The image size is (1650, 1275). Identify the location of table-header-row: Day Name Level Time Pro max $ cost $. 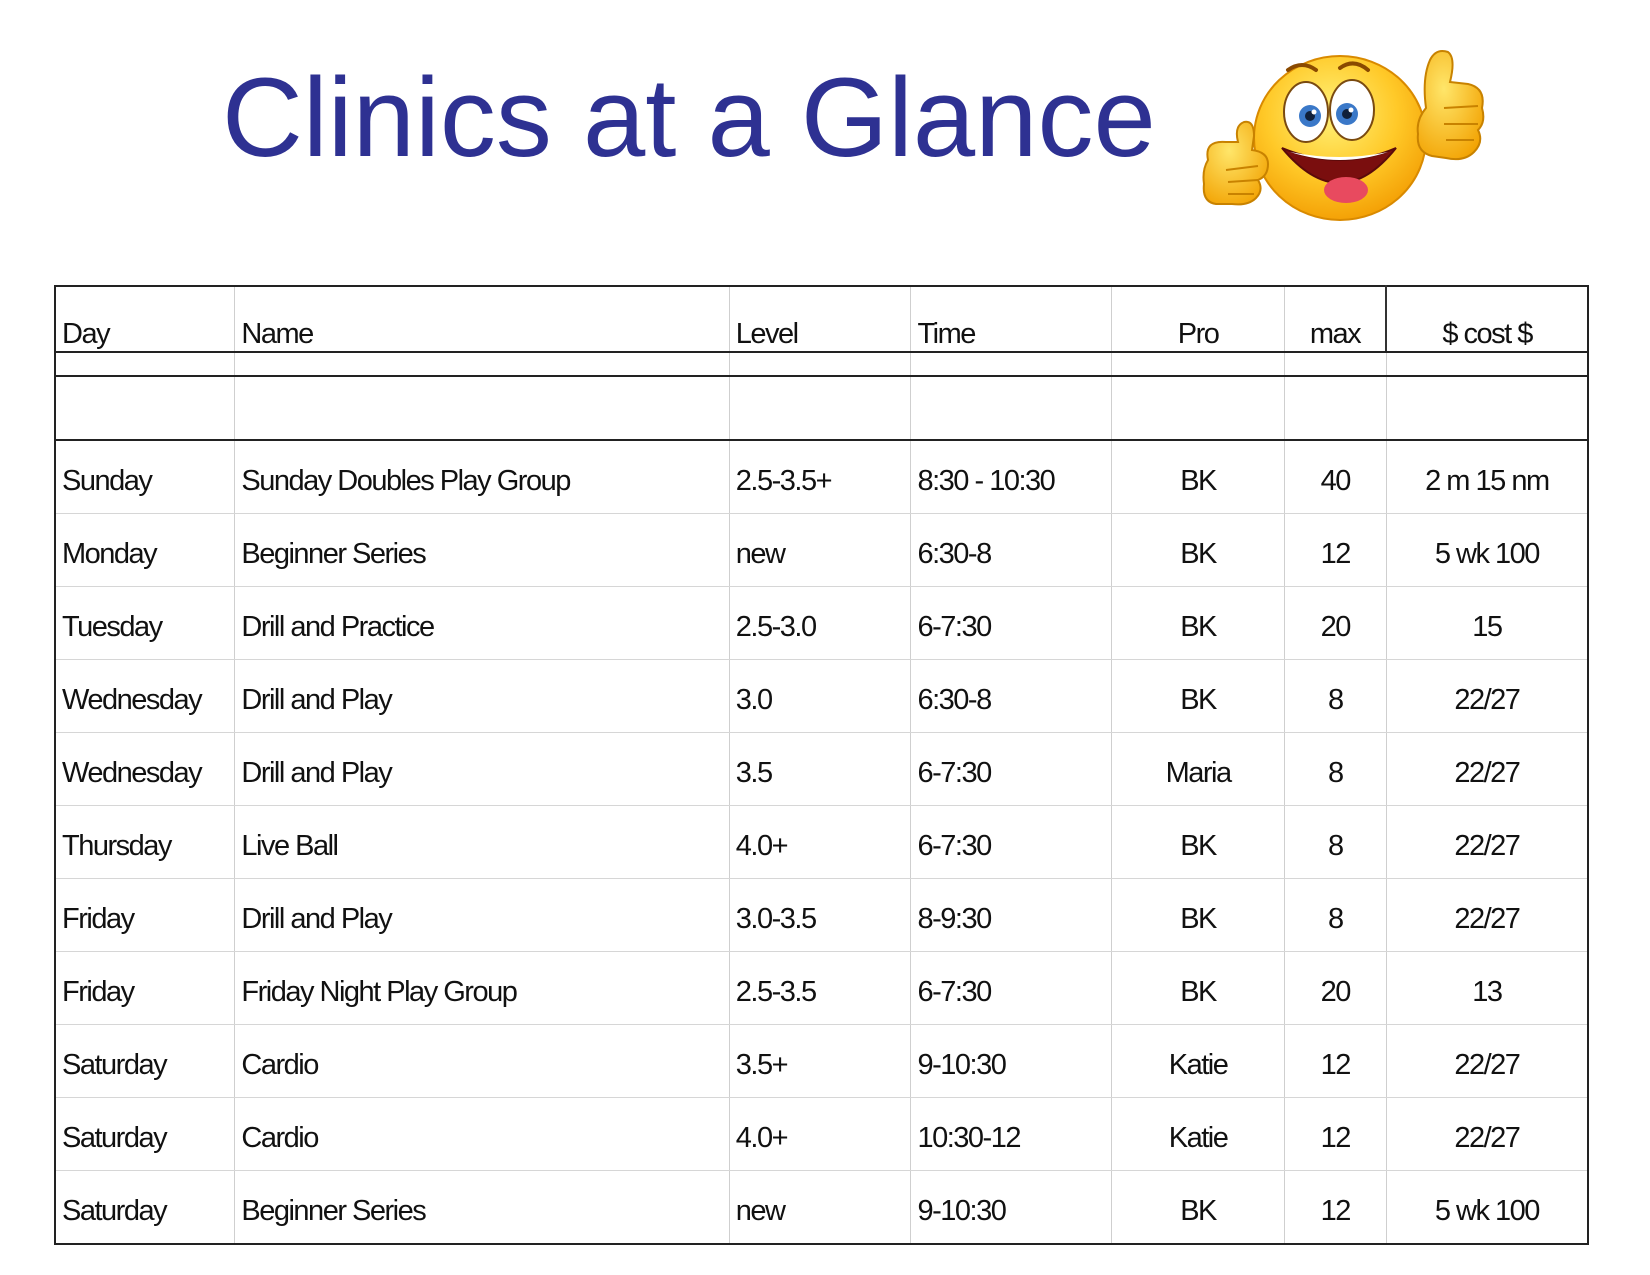
(821, 319).